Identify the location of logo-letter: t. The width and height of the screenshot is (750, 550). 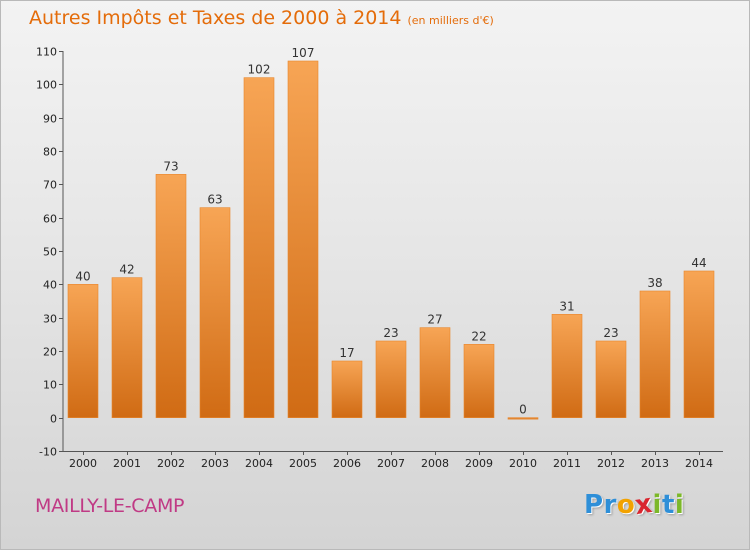
(668, 505).